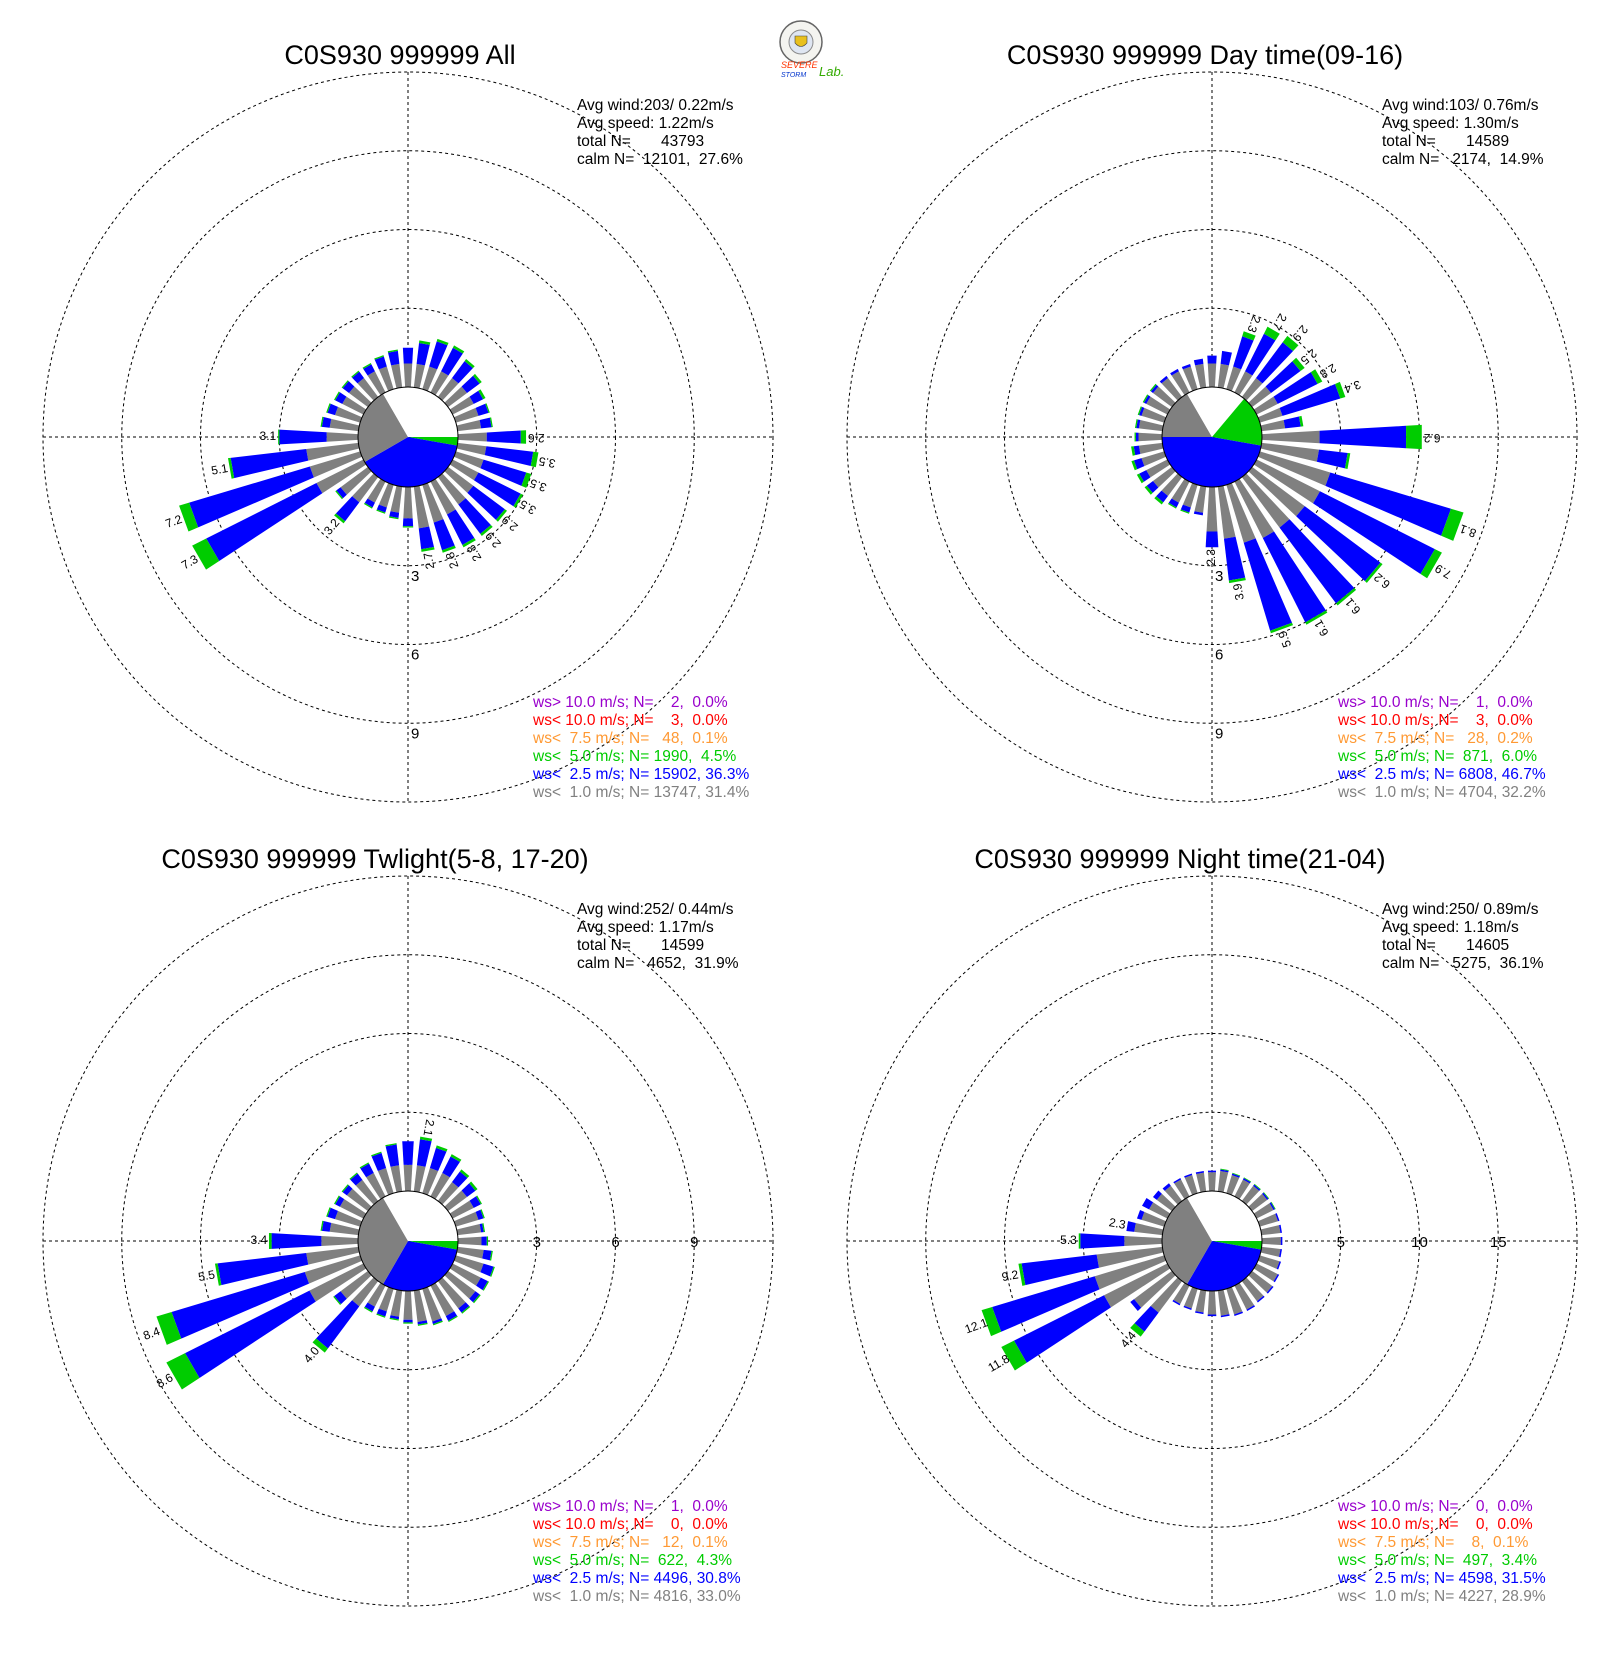 Image resolution: width=1620 pixels, height=1660 pixels. What do you see at coordinates (309, 437) in the screenshot?
I see `direction-bar: 3.1` at bounding box center [309, 437].